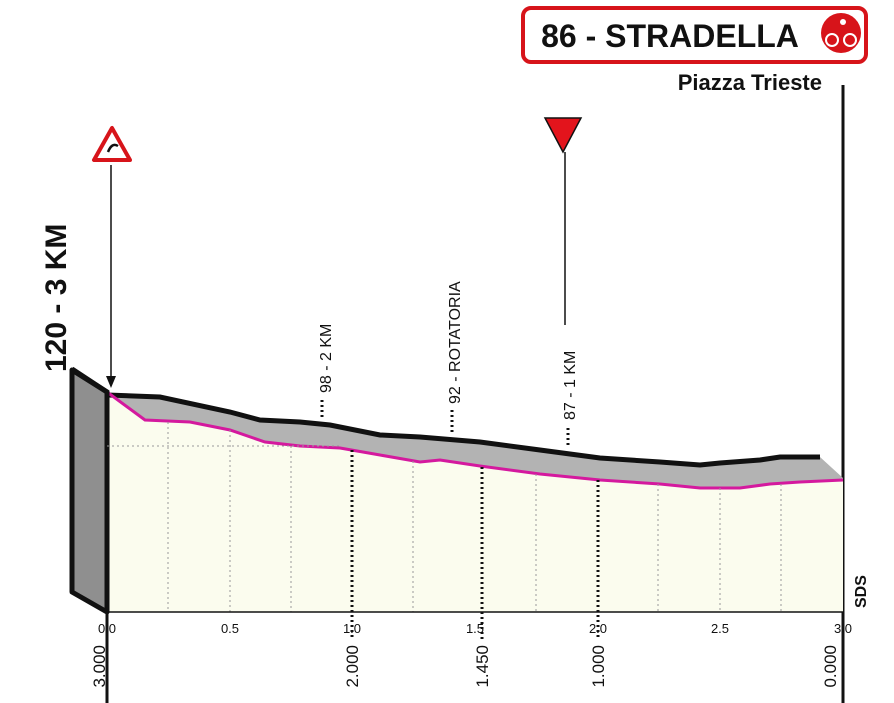 The image size is (894, 703). What do you see at coordinates (465, 666) in the screenshot?
I see `distance-labels: 3.000 2.000 1.450 1.000 0.000` at bounding box center [465, 666].